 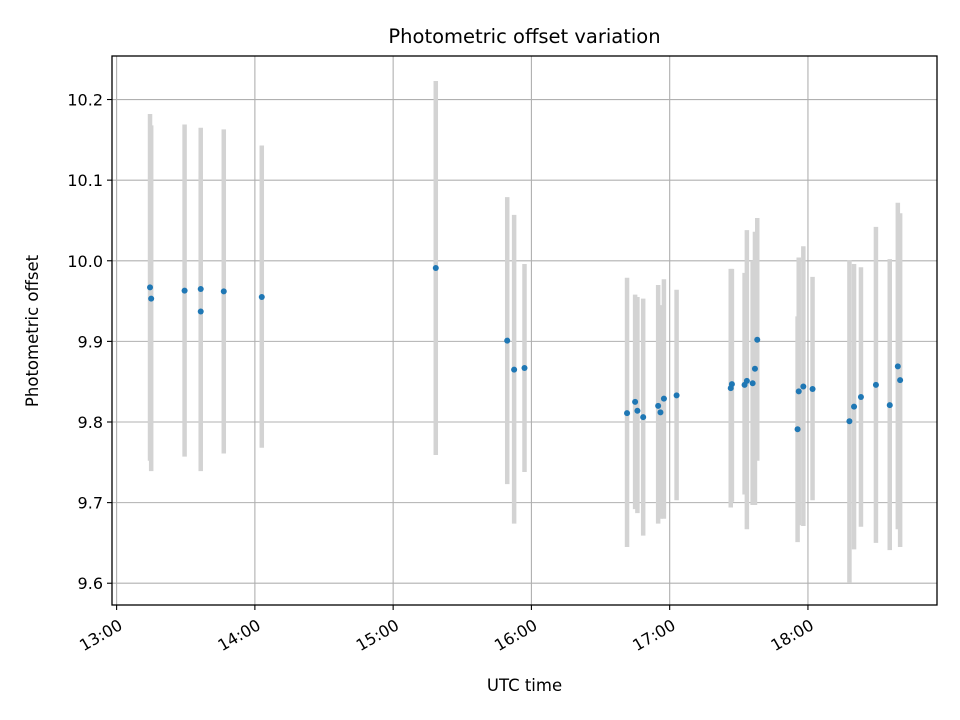 What do you see at coordinates (90, 583) in the screenshot?
I see `y-tick-label: 9.6` at bounding box center [90, 583].